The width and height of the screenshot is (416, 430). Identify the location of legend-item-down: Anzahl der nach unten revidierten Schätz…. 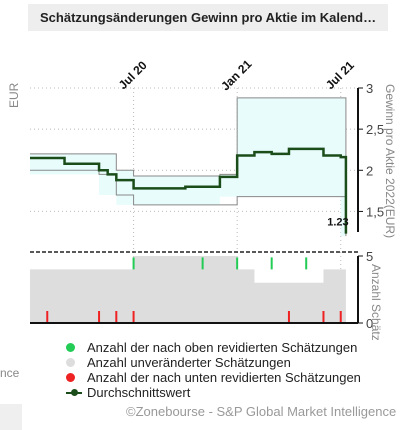
(213, 377).